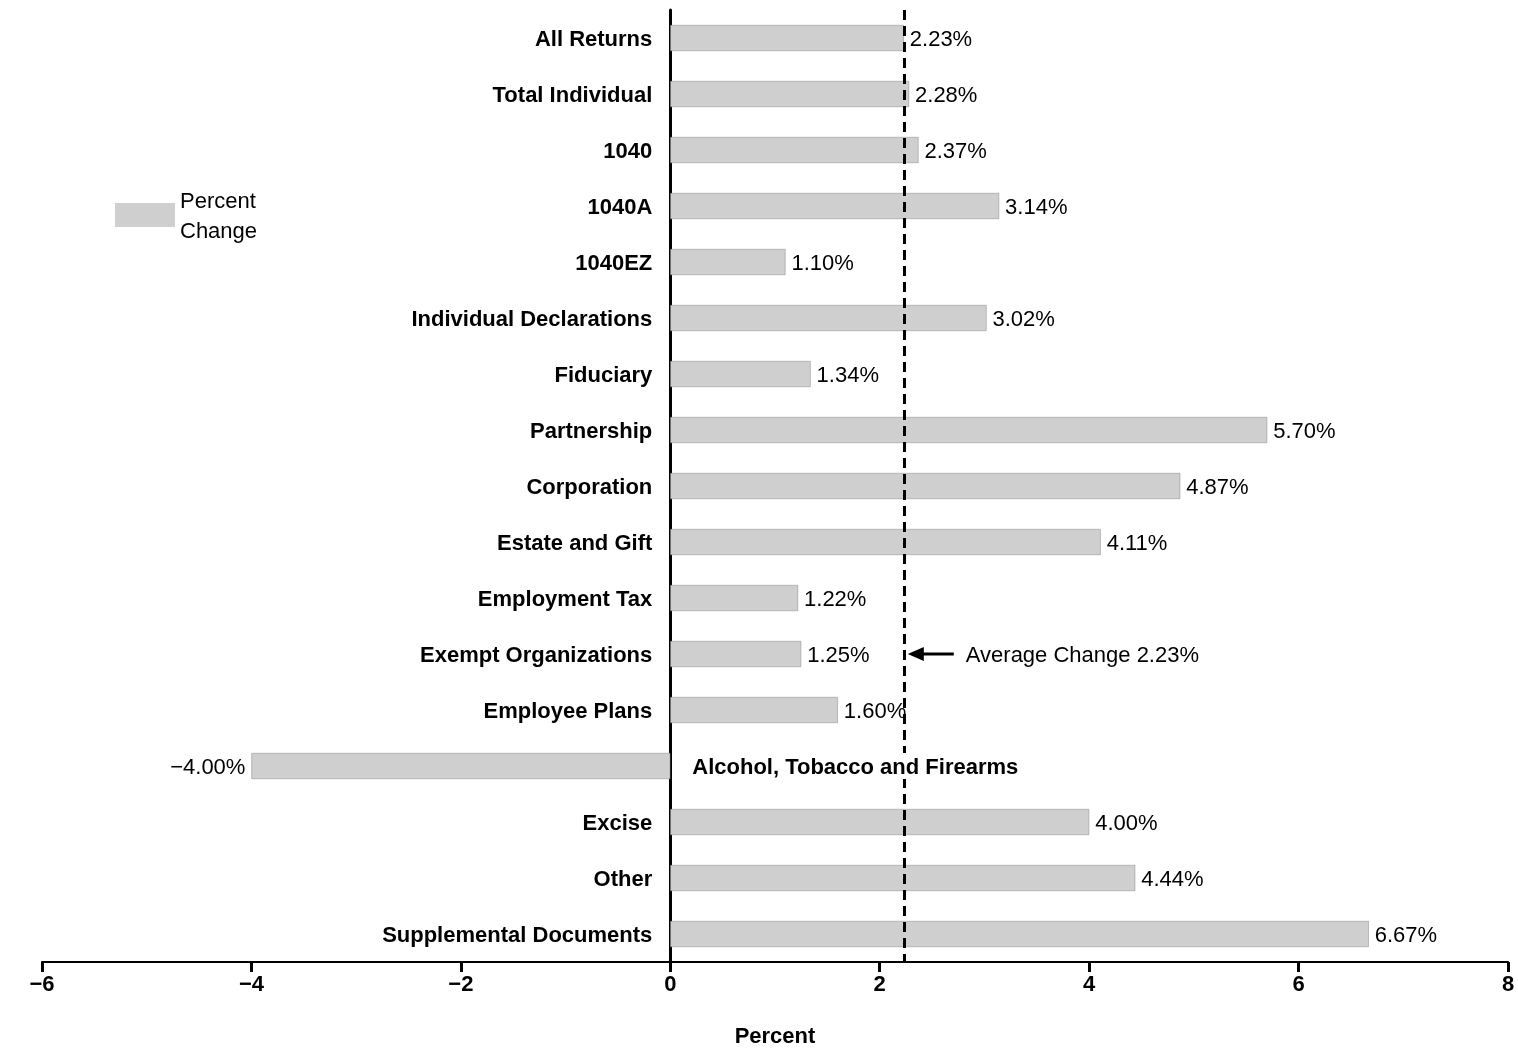 This screenshot has height=1062, width=1518. Describe the element at coordinates (835, 598) in the screenshot. I see `data-label: 1.22%` at that location.